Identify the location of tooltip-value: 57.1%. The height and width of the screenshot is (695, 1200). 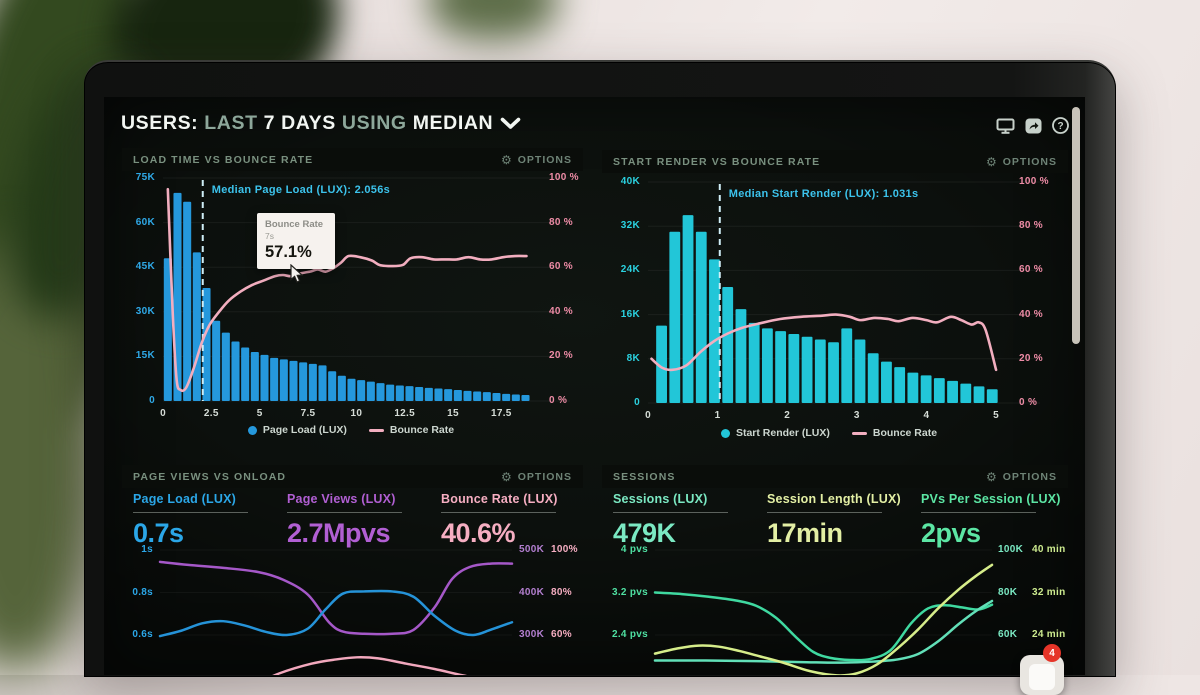
(288, 252).